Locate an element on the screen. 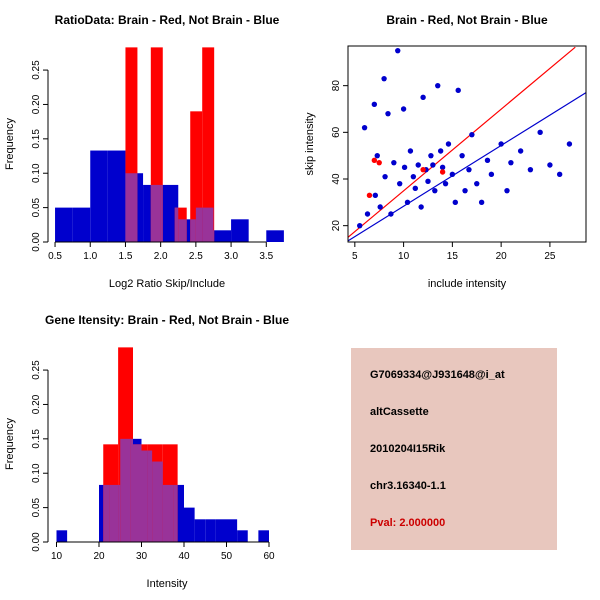 This screenshot has height=600, width=600. x-axis-label: include intensity is located at coordinates (467, 284).